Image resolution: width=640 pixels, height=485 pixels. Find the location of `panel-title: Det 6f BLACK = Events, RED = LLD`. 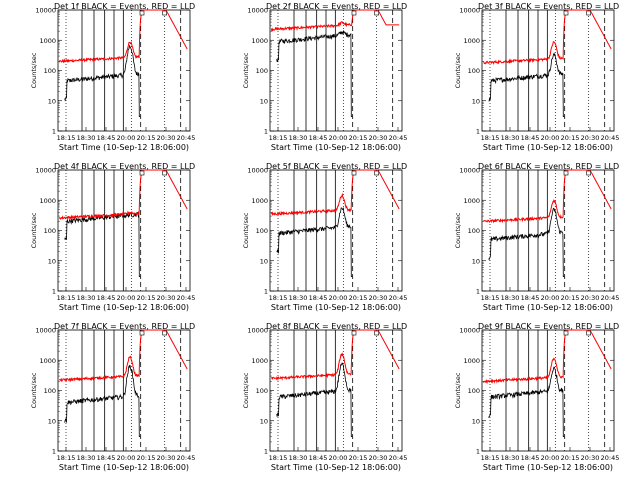

panel-title: Det 6f BLACK = Events, RED = LLD is located at coordinates (548, 166).